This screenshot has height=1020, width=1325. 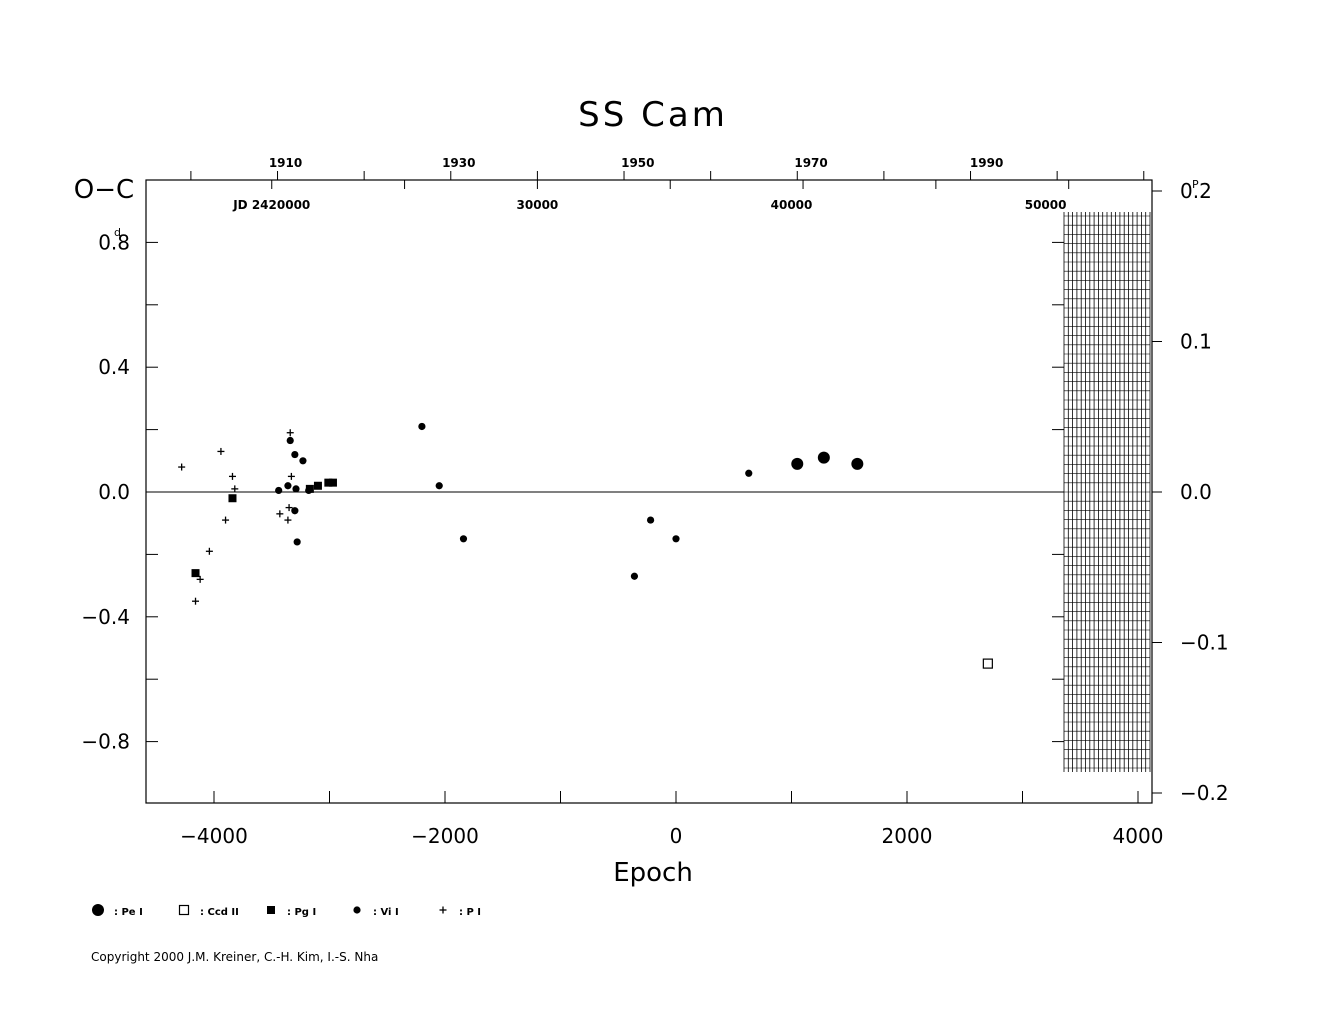 What do you see at coordinates (907, 836) in the screenshot?
I see `x-tick-label: 2000` at bounding box center [907, 836].